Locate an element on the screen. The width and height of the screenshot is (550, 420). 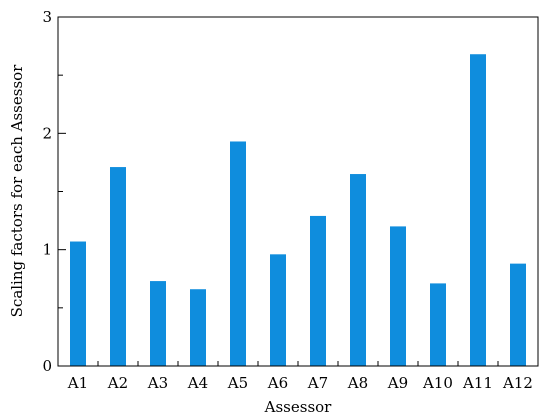
bar-a8 is located at coordinates (358, 270).